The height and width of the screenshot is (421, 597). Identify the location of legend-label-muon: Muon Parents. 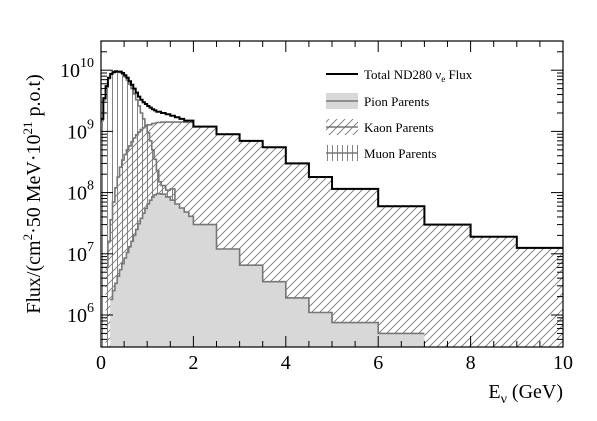
(400, 153).